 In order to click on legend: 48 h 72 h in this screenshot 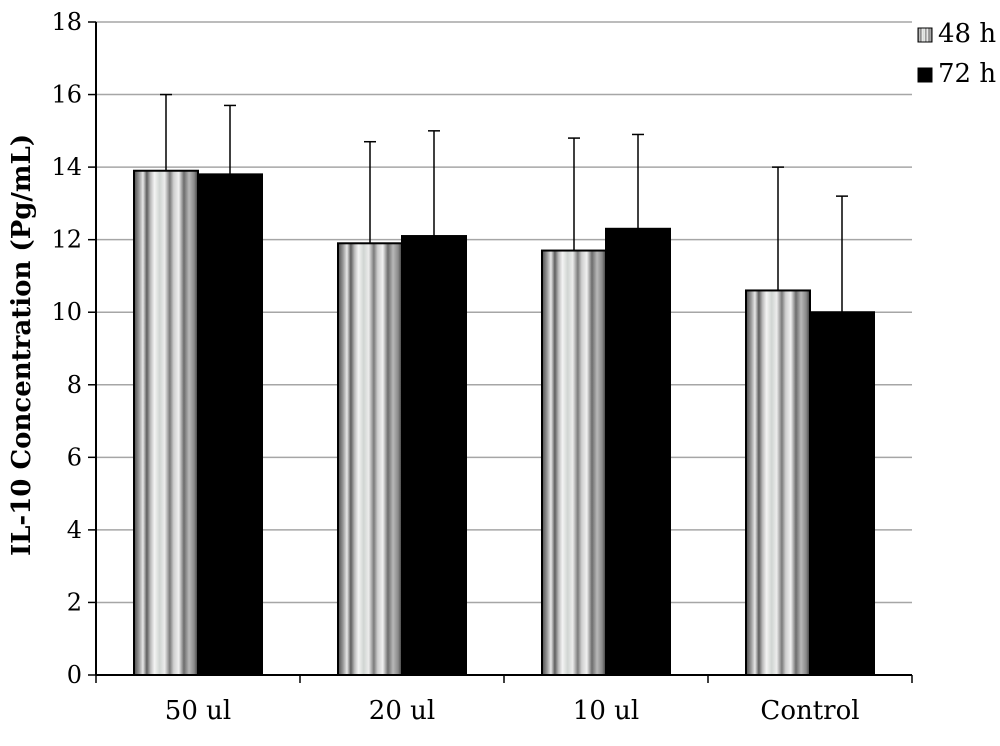, I will do `click(956, 54)`.